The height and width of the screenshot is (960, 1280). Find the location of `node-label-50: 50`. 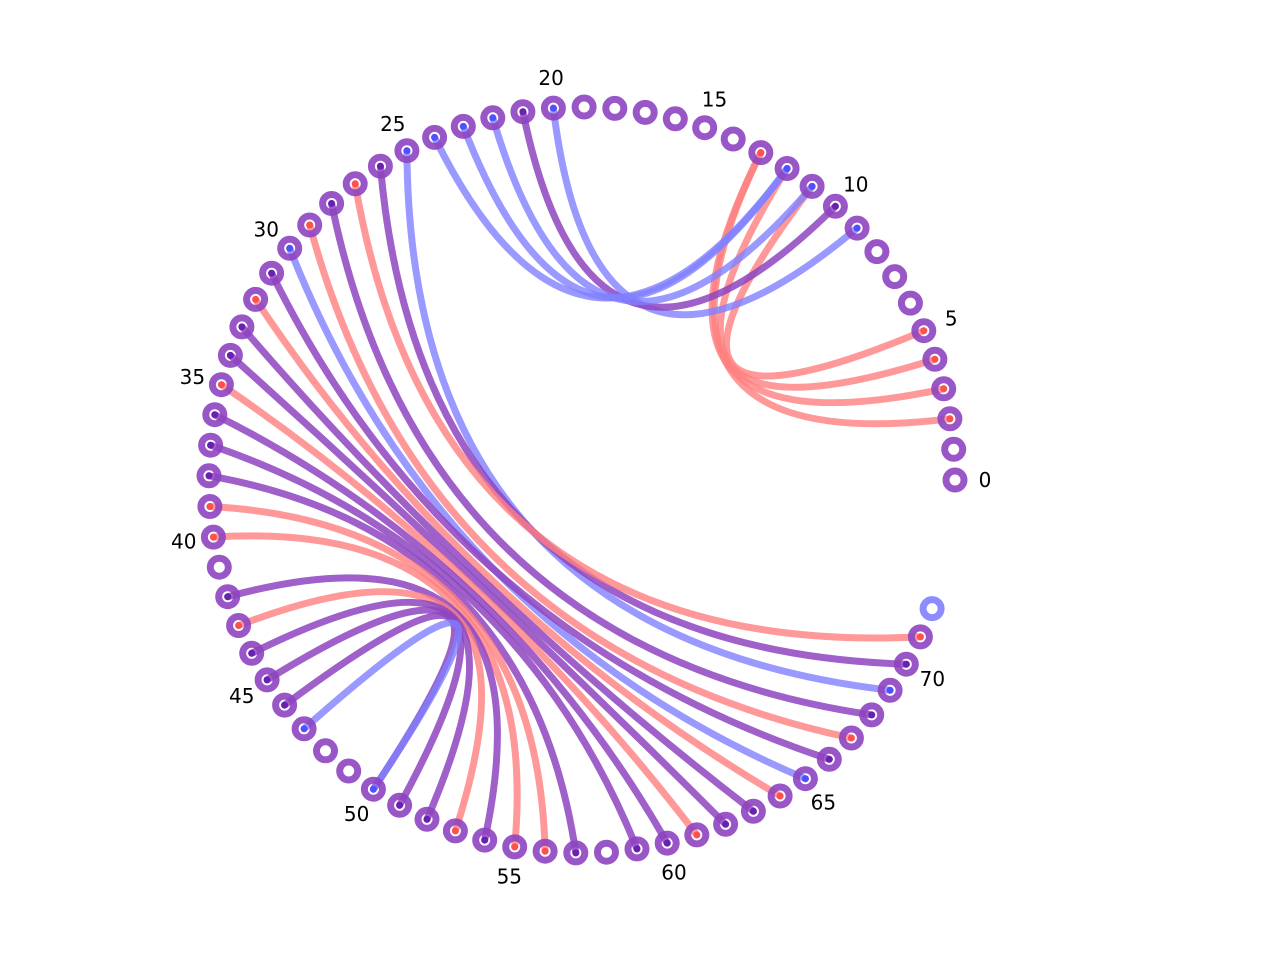

node-label-50: 50 is located at coordinates (356, 814).